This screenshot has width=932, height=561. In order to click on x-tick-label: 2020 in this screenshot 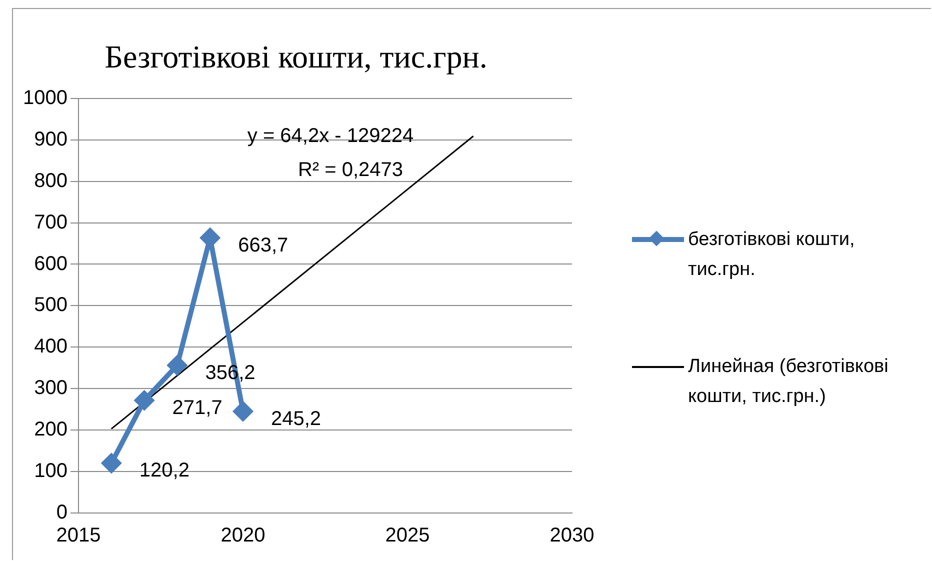, I will do `click(243, 535)`.